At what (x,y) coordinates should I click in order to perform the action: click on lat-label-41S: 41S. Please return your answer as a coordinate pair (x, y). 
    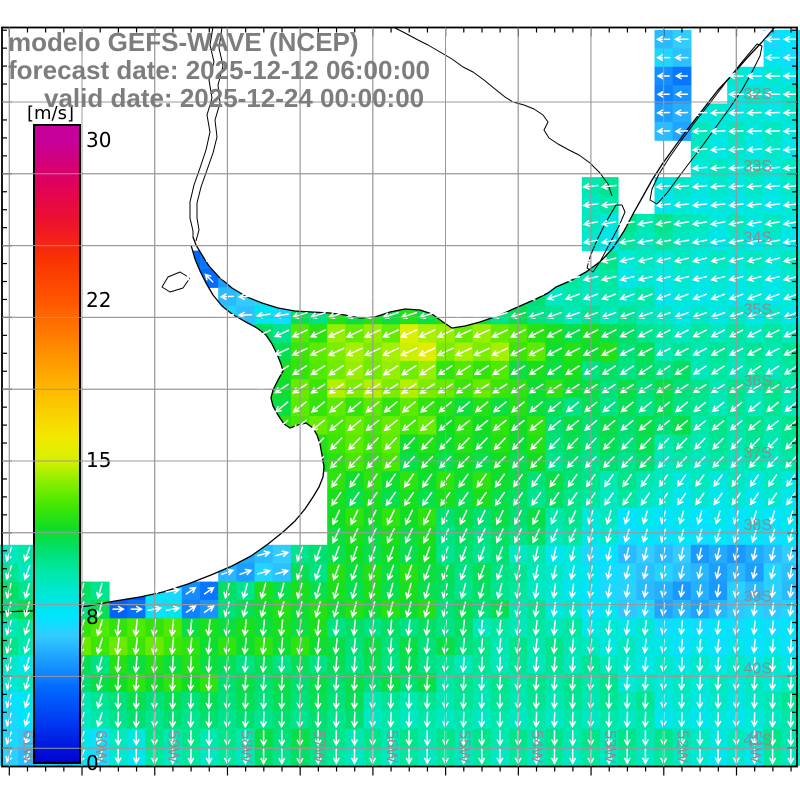
    Looking at the image, I should click on (758, 740).